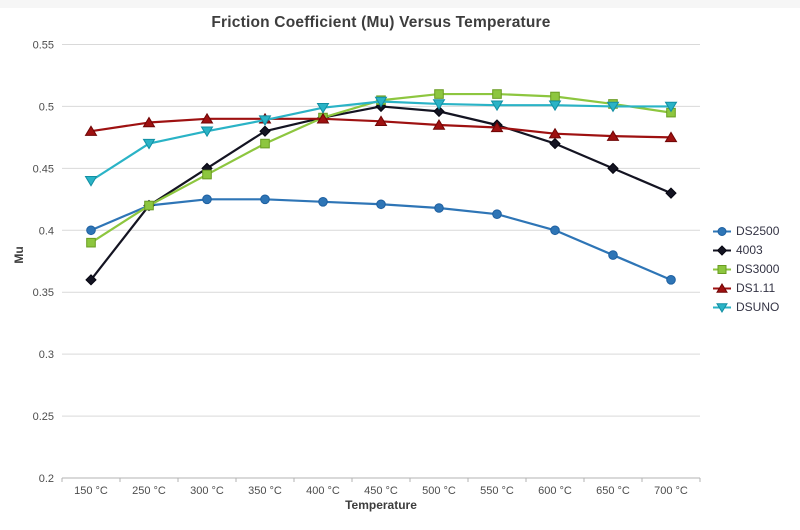 The image size is (800, 530). What do you see at coordinates (758, 269) in the screenshot?
I see `legend-label: DS3000` at bounding box center [758, 269].